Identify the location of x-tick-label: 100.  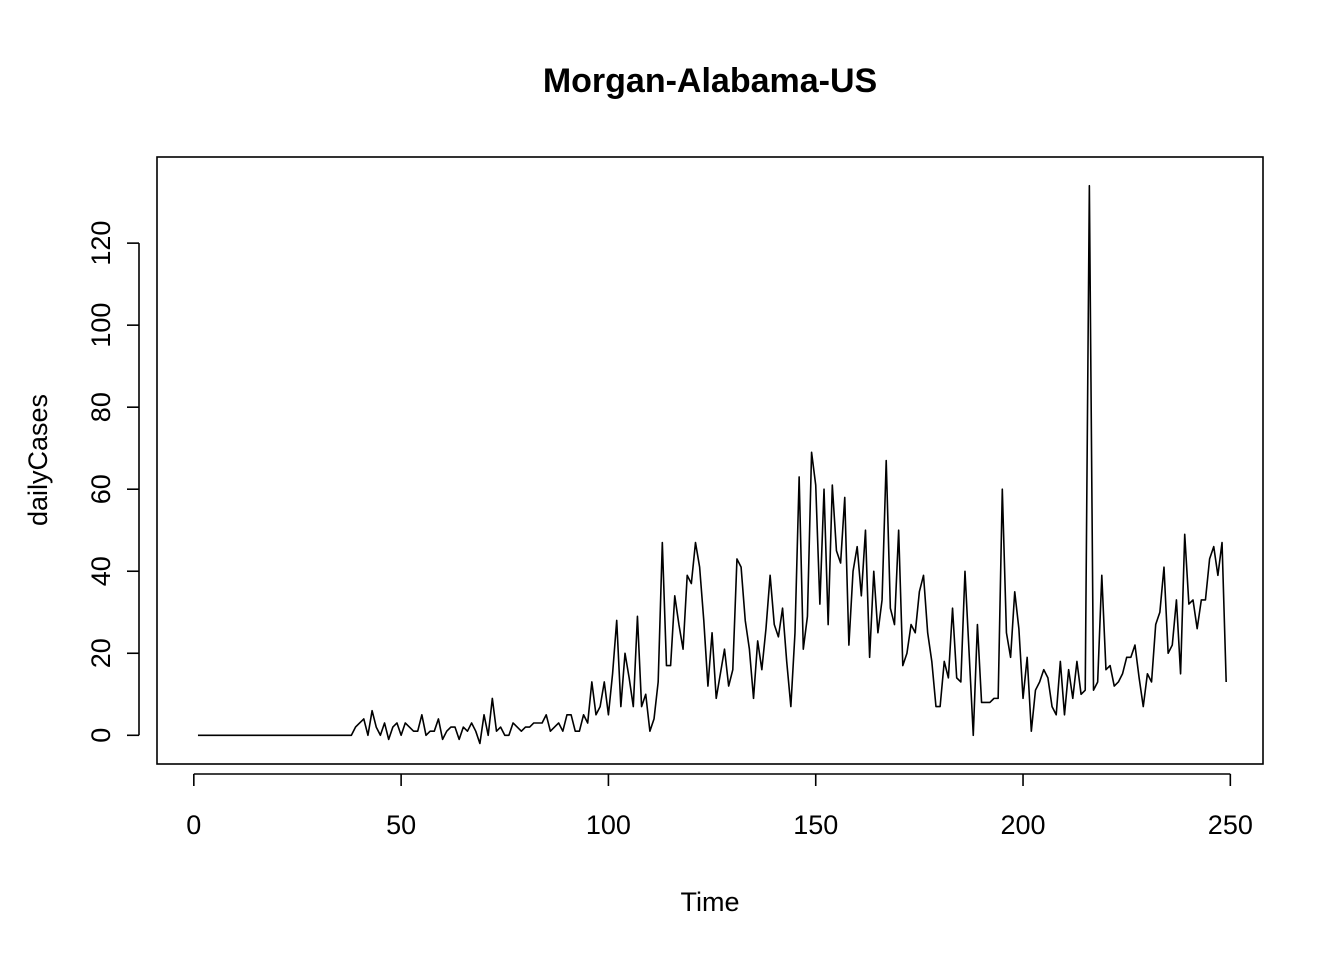
(608, 825).